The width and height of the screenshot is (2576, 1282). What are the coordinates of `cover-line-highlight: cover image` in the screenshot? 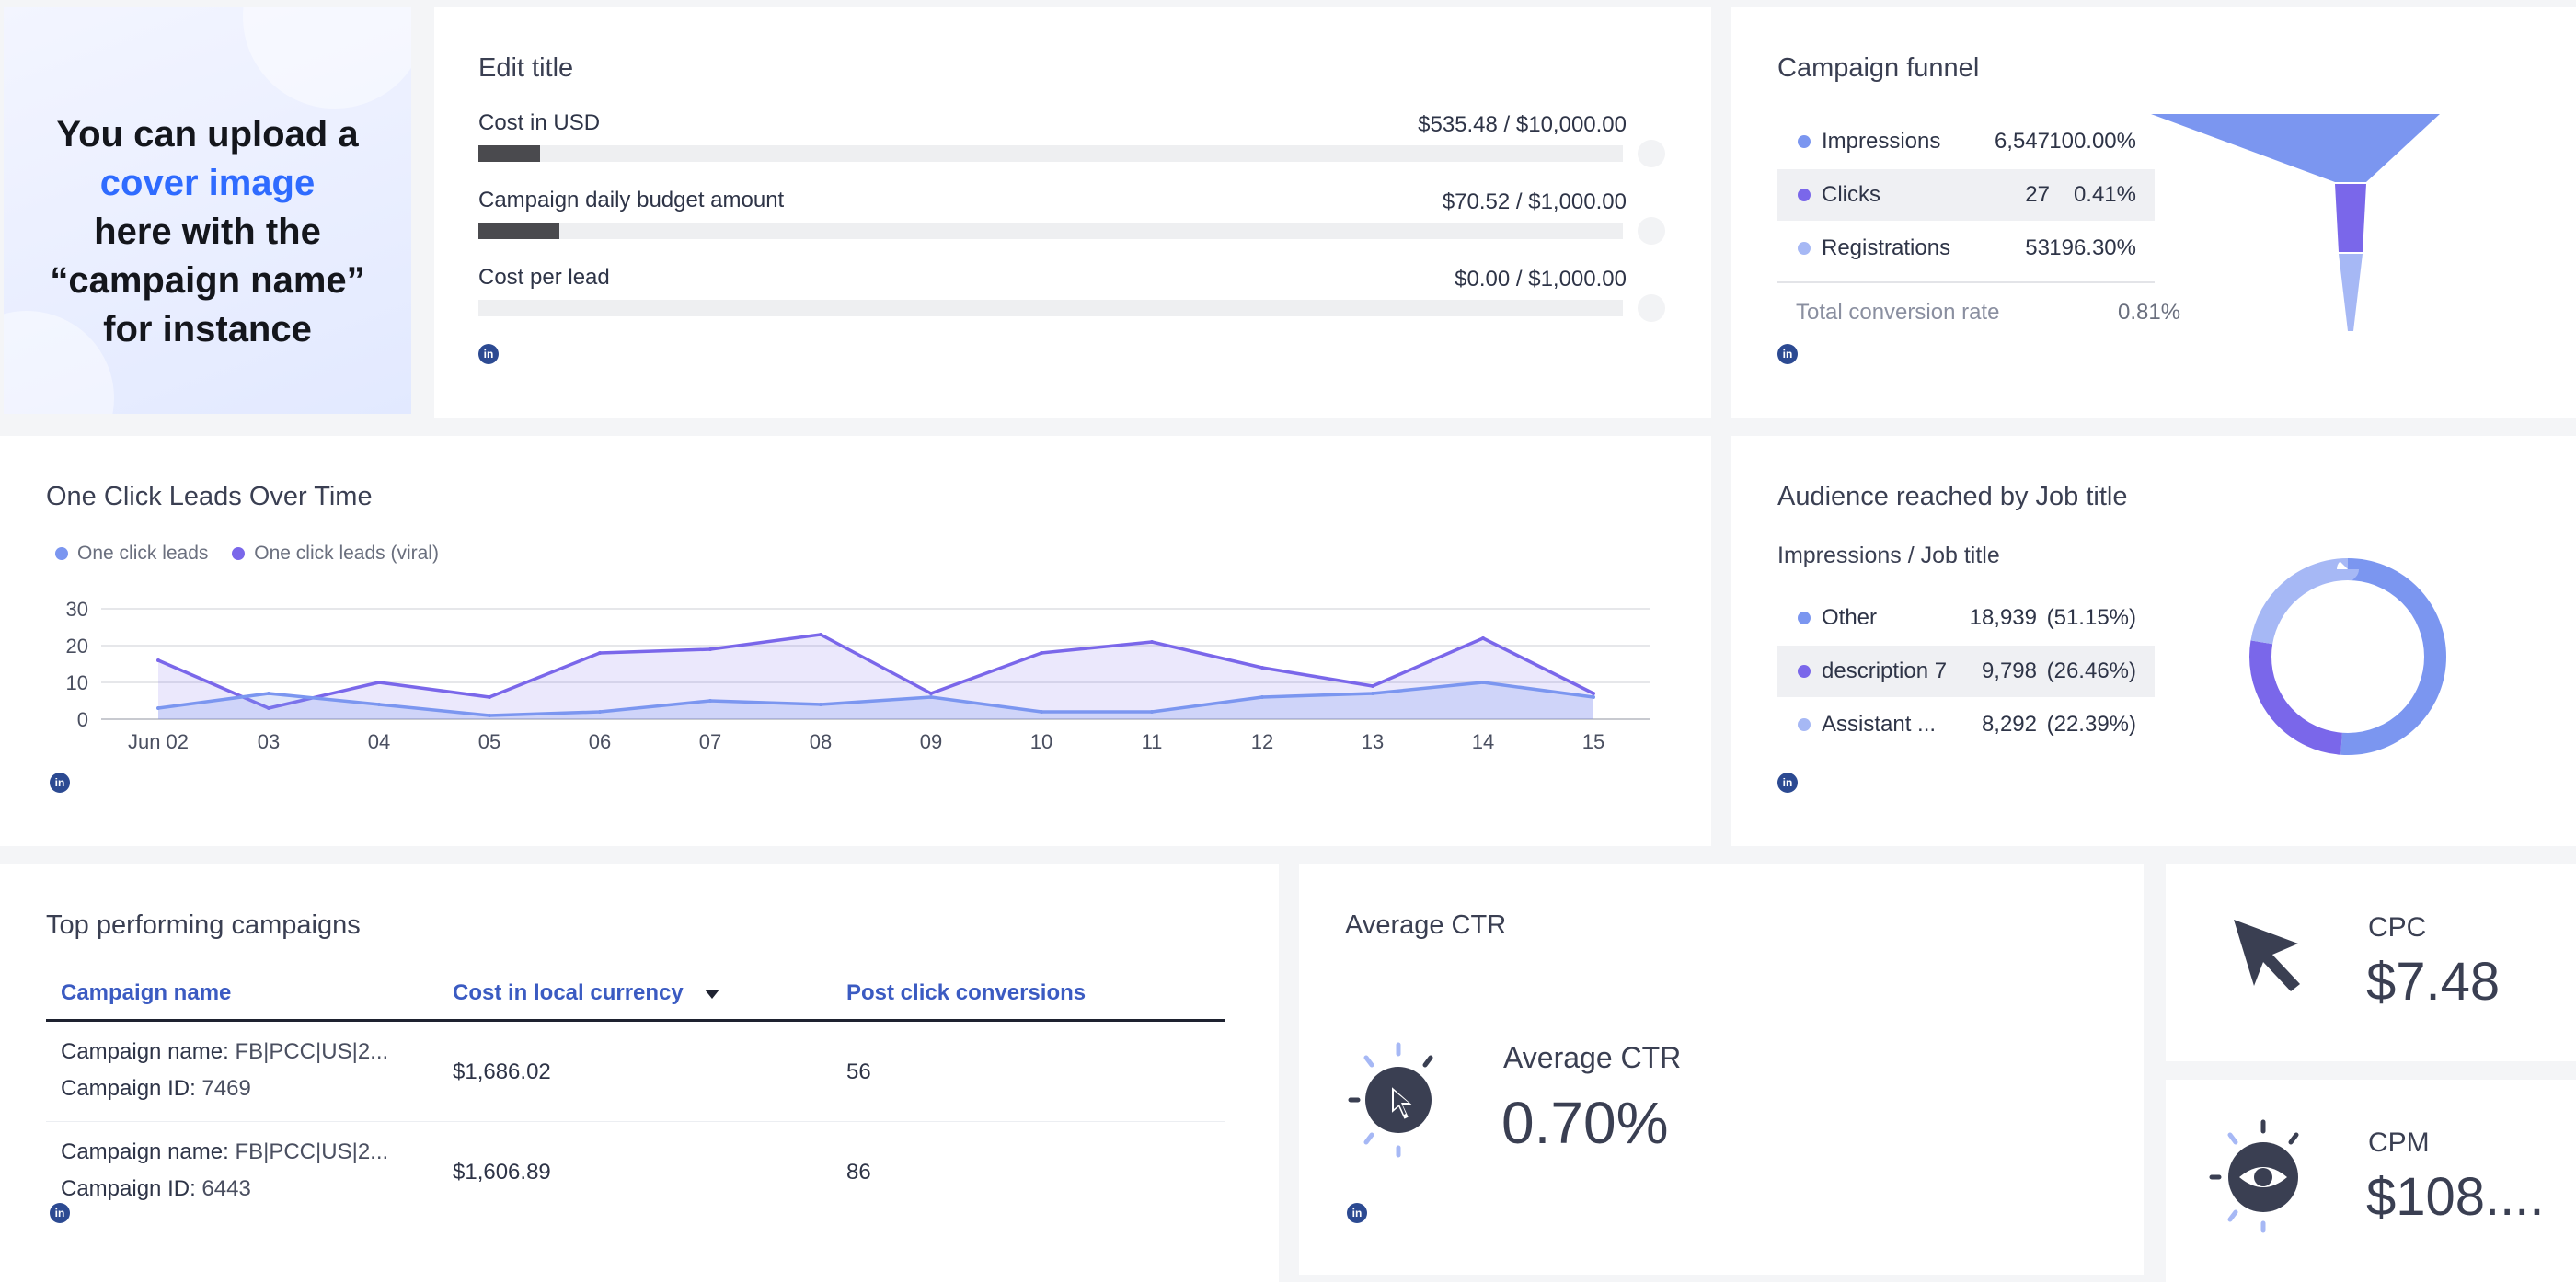 It's located at (207, 183).